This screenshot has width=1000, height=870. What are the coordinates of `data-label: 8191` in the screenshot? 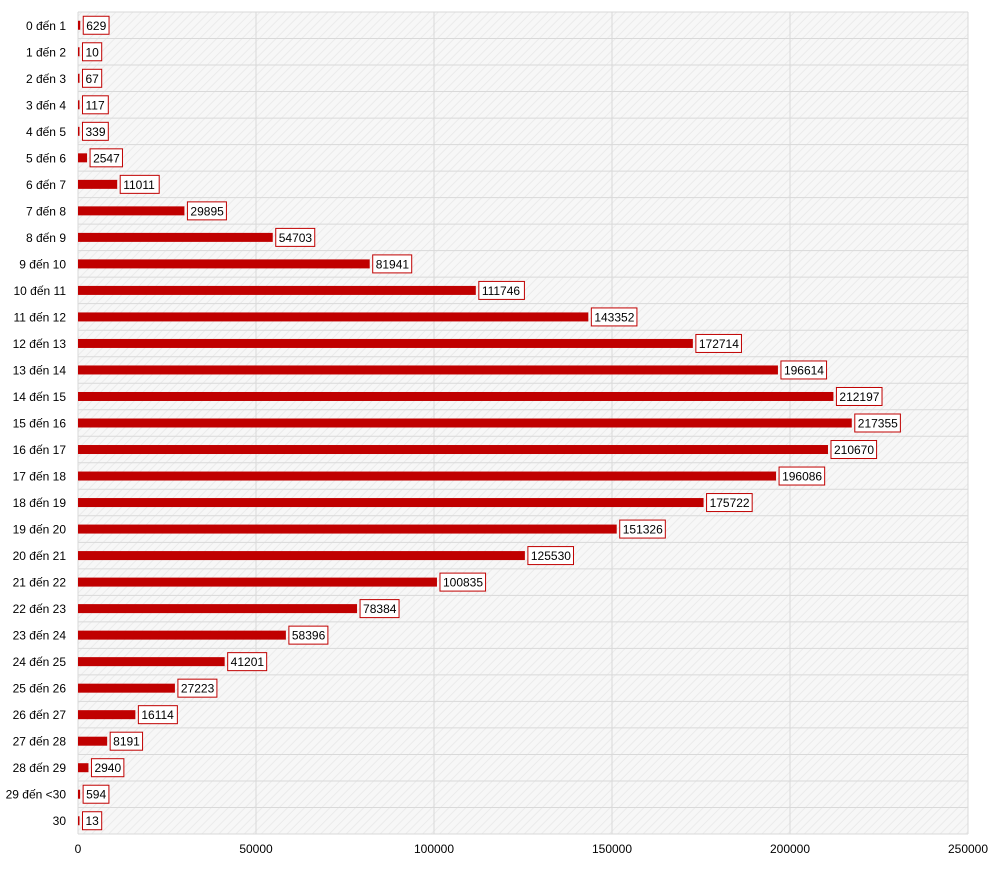 It's located at (126, 742).